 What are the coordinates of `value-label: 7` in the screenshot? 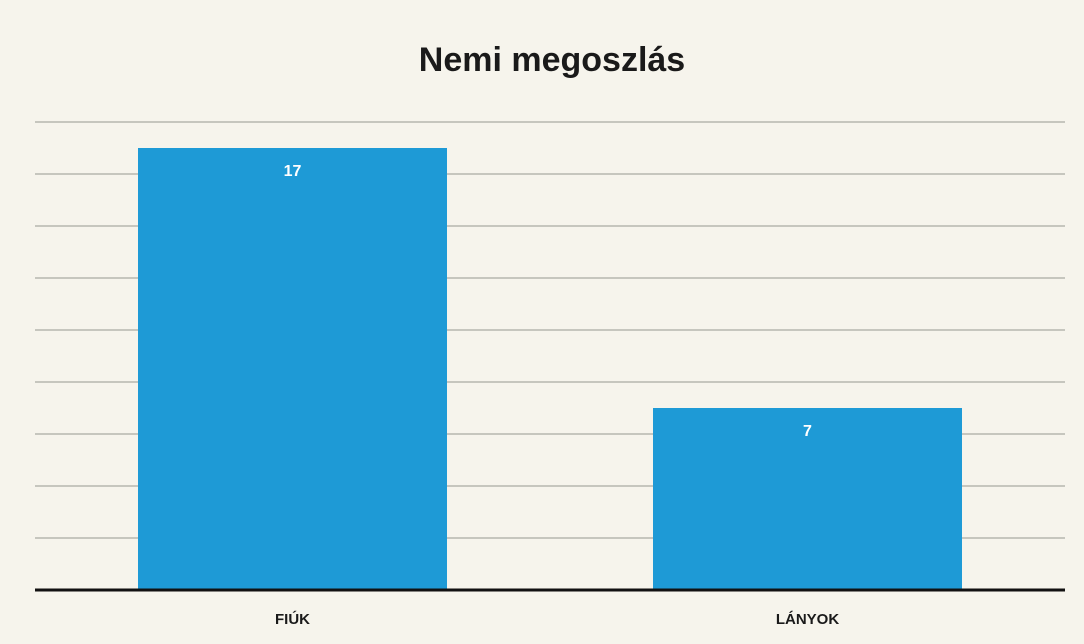 It's located at (807, 431).